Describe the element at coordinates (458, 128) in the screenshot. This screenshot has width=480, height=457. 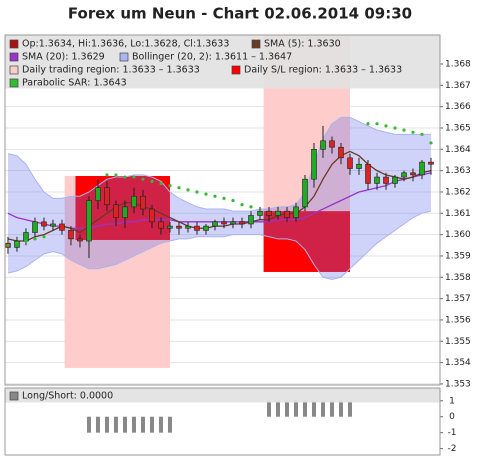
I see `y-tick-label: 1.365` at that location.